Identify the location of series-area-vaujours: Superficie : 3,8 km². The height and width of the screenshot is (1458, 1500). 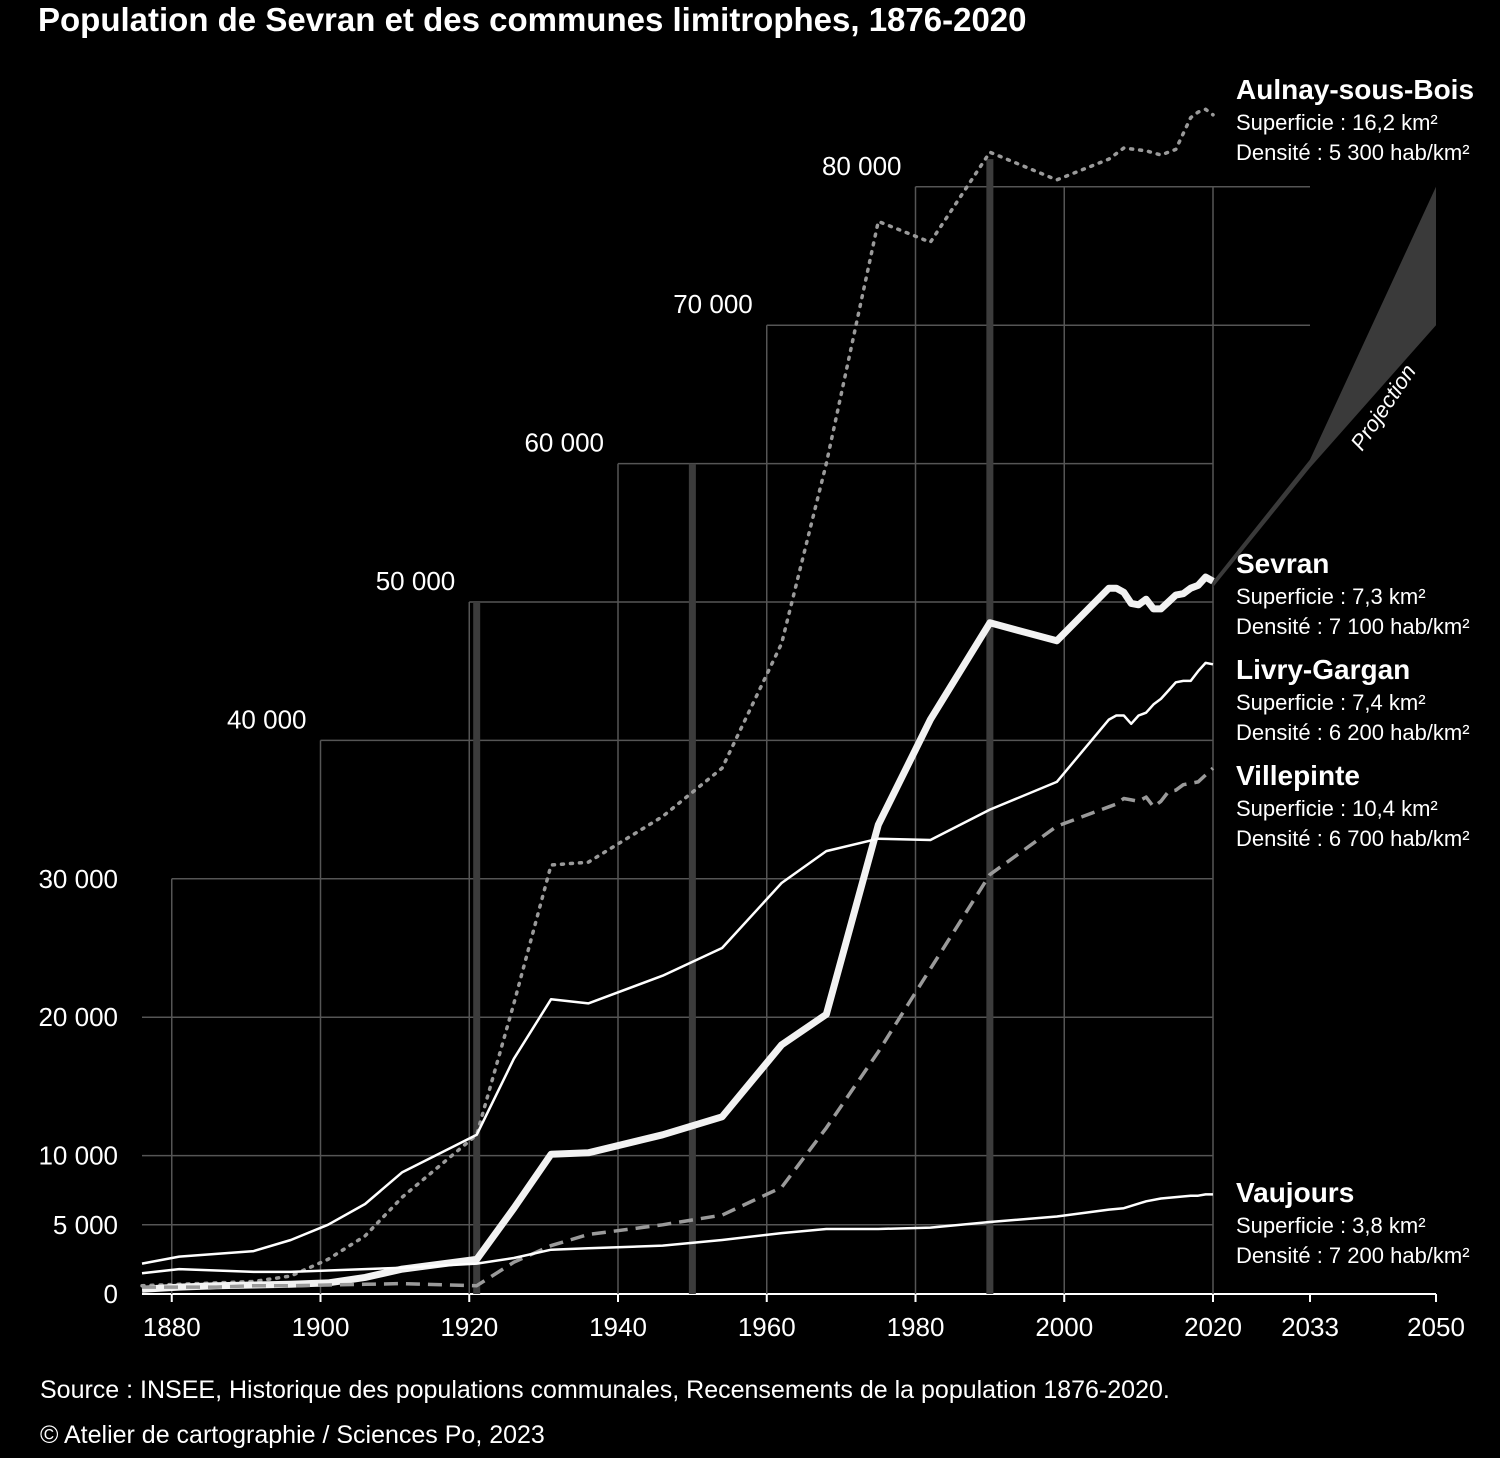
(1331, 1225).